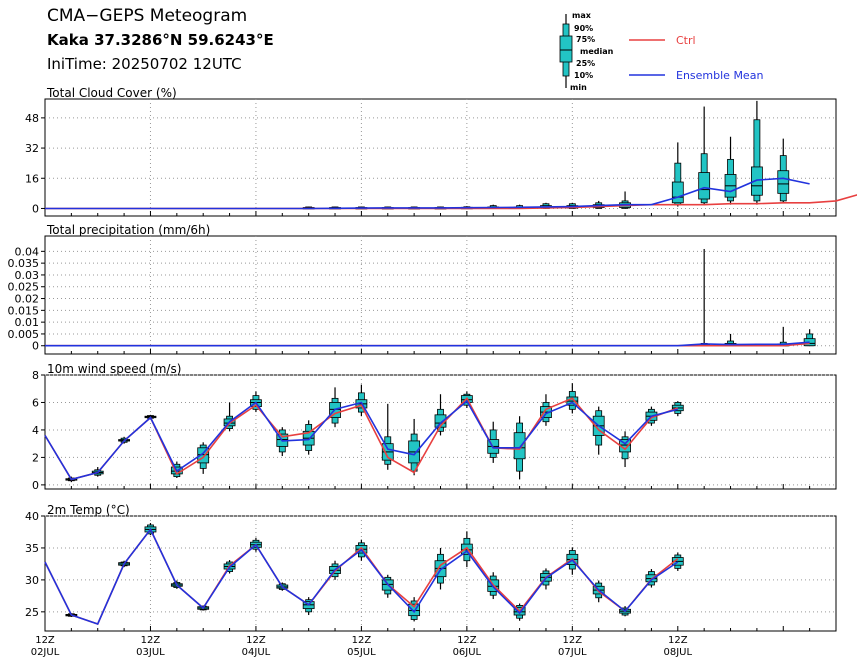  What do you see at coordinates (585, 63) in the screenshot?
I see `legend-box-label: 25%` at bounding box center [585, 63].